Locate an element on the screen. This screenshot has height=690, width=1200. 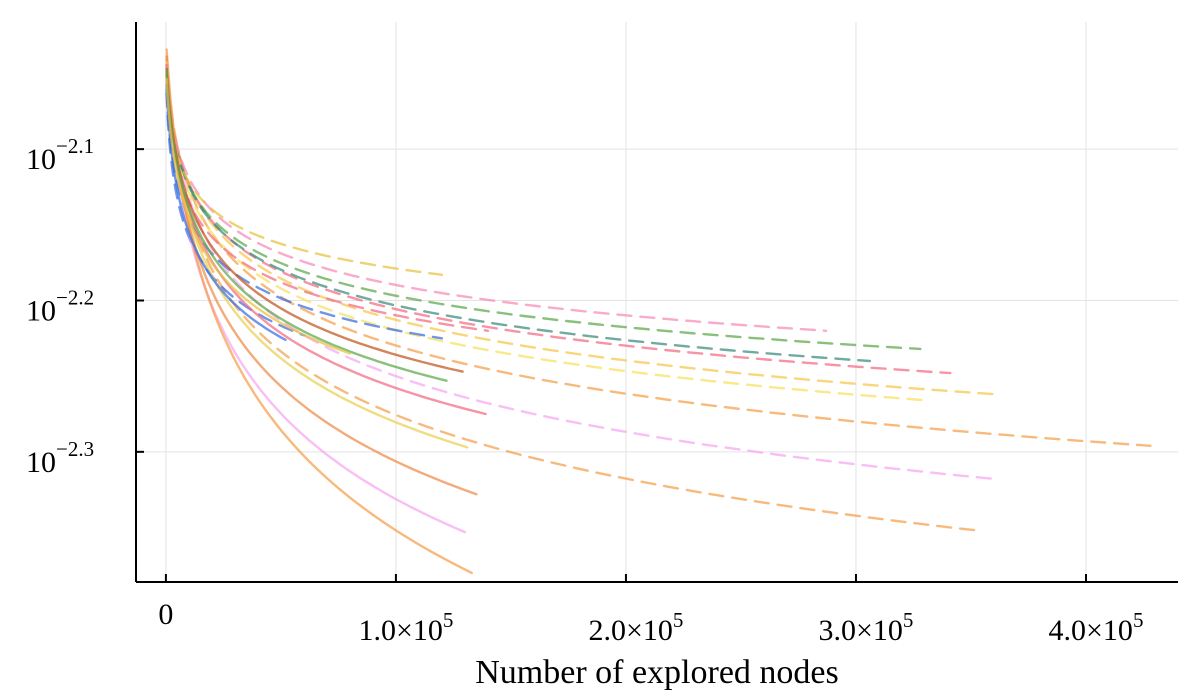
x-tick-label: 3.0×10⁵ is located at coordinates (866, 627).